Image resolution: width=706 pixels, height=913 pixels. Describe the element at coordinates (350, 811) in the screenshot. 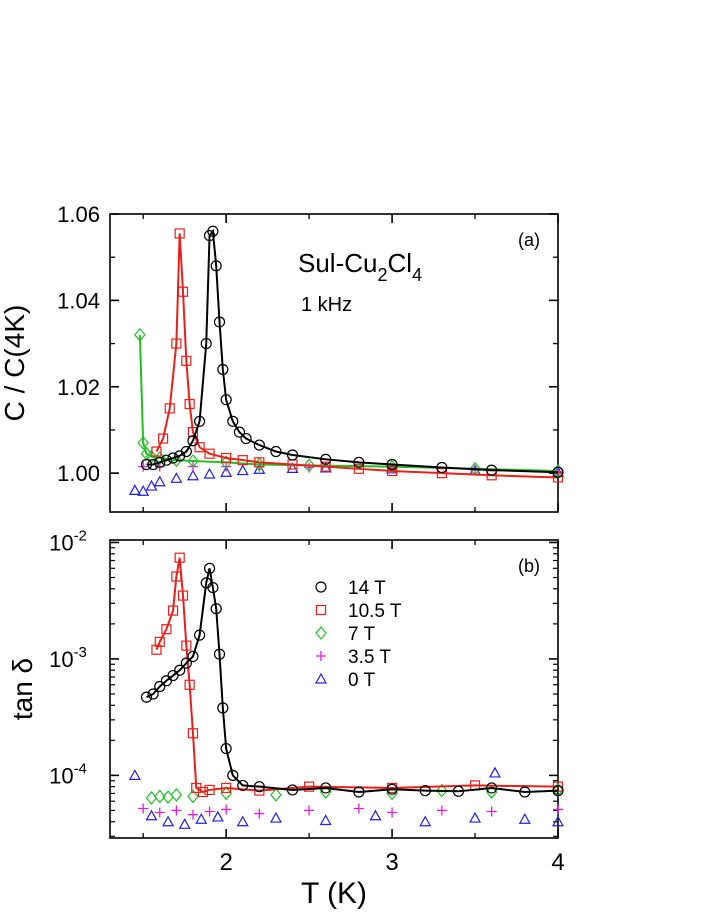

I see `series-3-5-t` at that location.